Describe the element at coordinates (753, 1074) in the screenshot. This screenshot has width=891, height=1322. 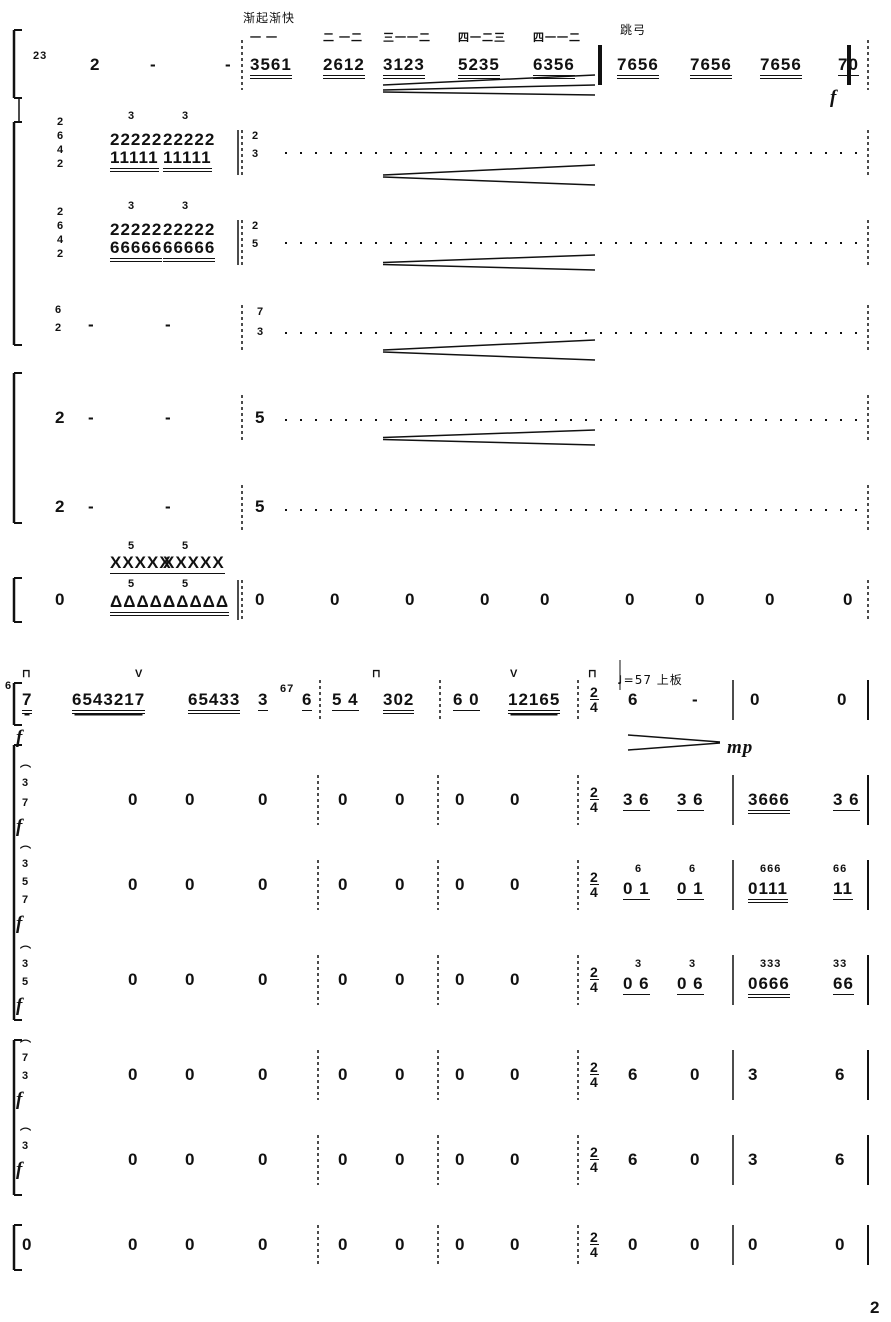
I see `note: 3` at that location.